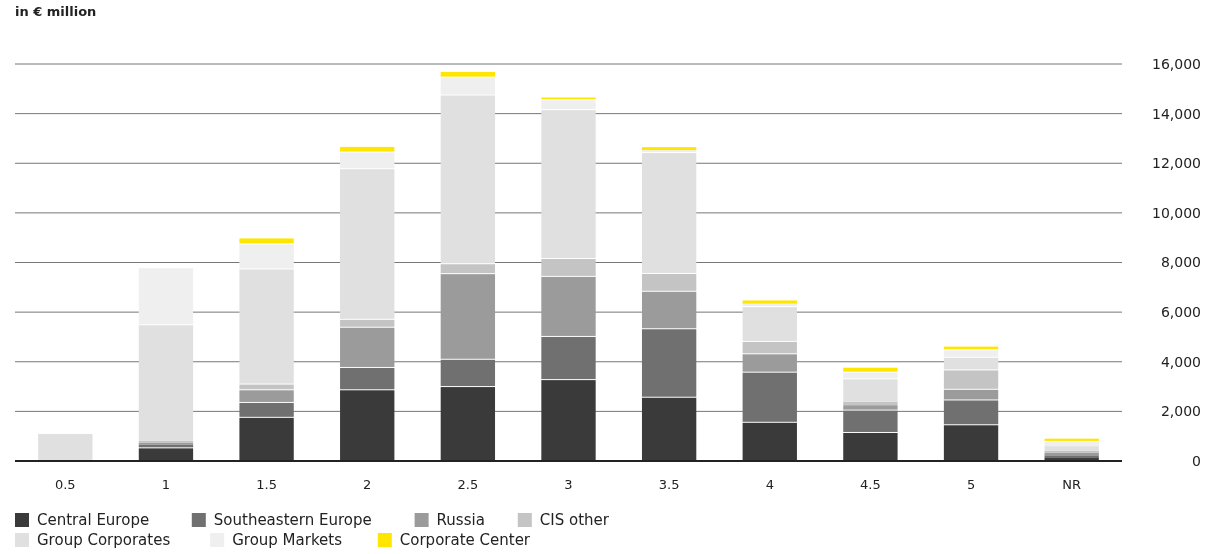  What do you see at coordinates (166, 484) in the screenshot?
I see `x-tick-label: 1` at bounding box center [166, 484].